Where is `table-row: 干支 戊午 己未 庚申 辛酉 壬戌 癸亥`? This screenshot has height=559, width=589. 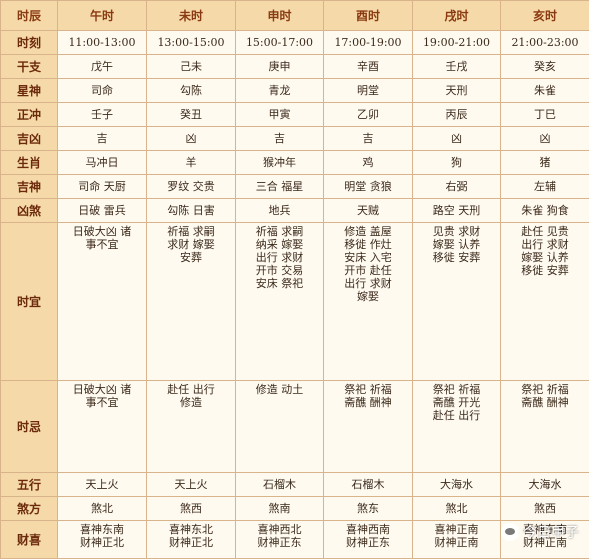
table-row: 干支 戊午 己未 庚申 辛酉 壬戌 癸亥 is located at coordinates (295, 67).